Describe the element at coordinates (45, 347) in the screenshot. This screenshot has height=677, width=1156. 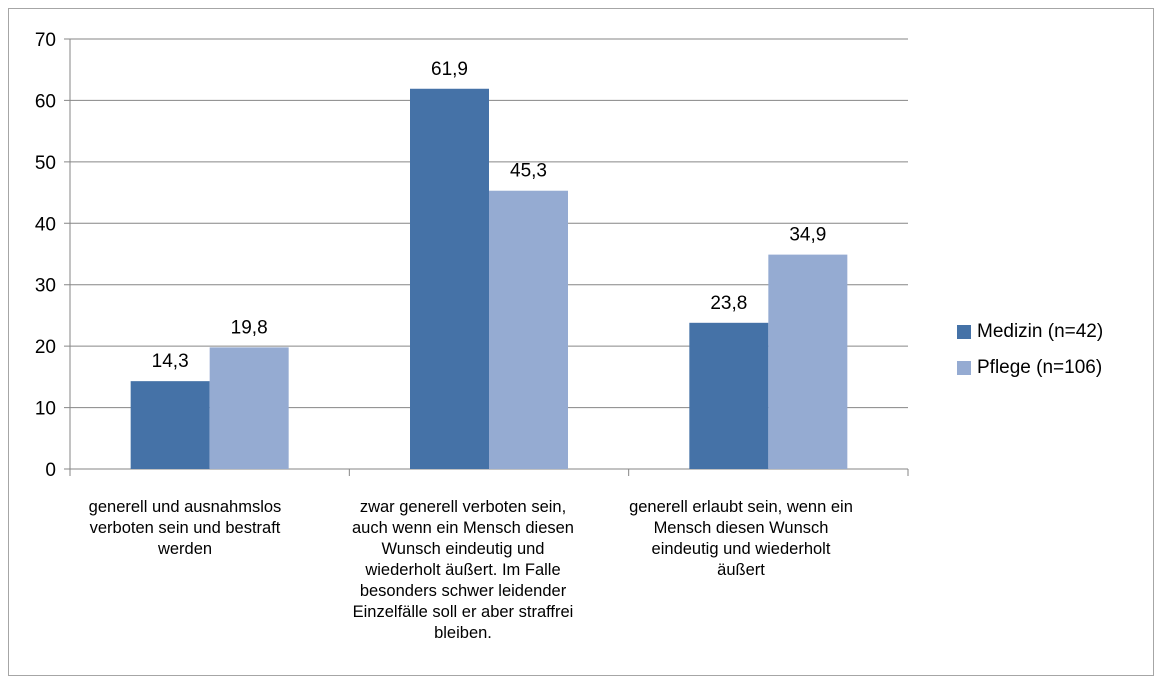
I see `y-tick-label: 20` at that location.